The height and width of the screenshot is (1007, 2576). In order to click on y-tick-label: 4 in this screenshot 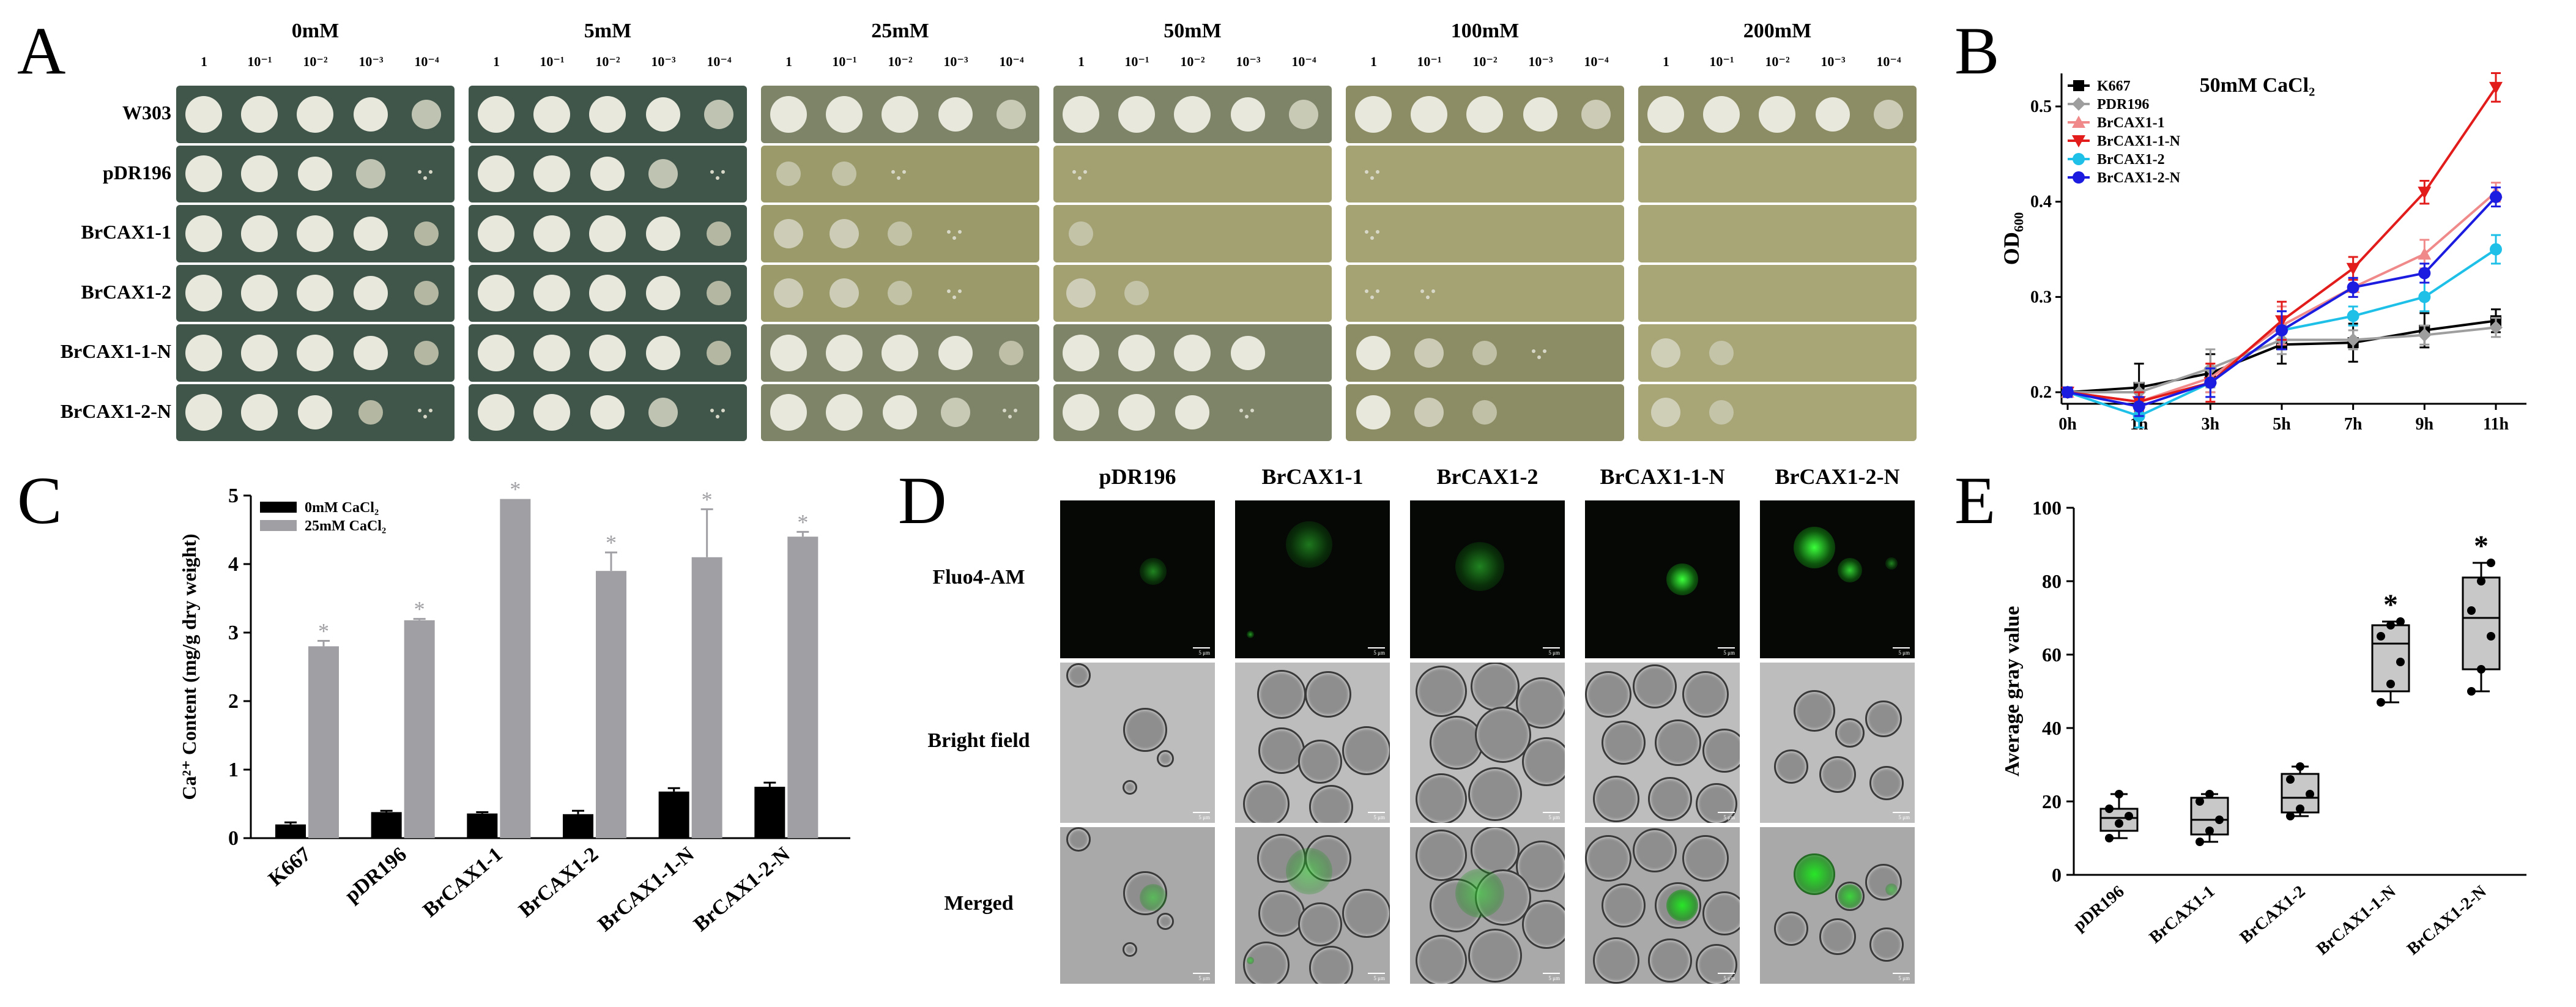, I will do `click(233, 564)`.